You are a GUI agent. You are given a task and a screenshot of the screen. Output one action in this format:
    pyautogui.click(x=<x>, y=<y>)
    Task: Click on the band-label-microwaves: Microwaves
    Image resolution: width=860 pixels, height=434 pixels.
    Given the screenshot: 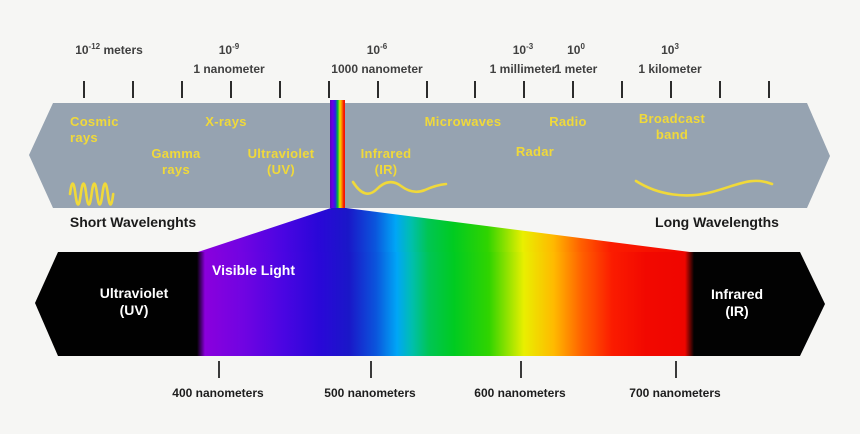 What is the action you would take?
    pyautogui.click(x=463, y=122)
    